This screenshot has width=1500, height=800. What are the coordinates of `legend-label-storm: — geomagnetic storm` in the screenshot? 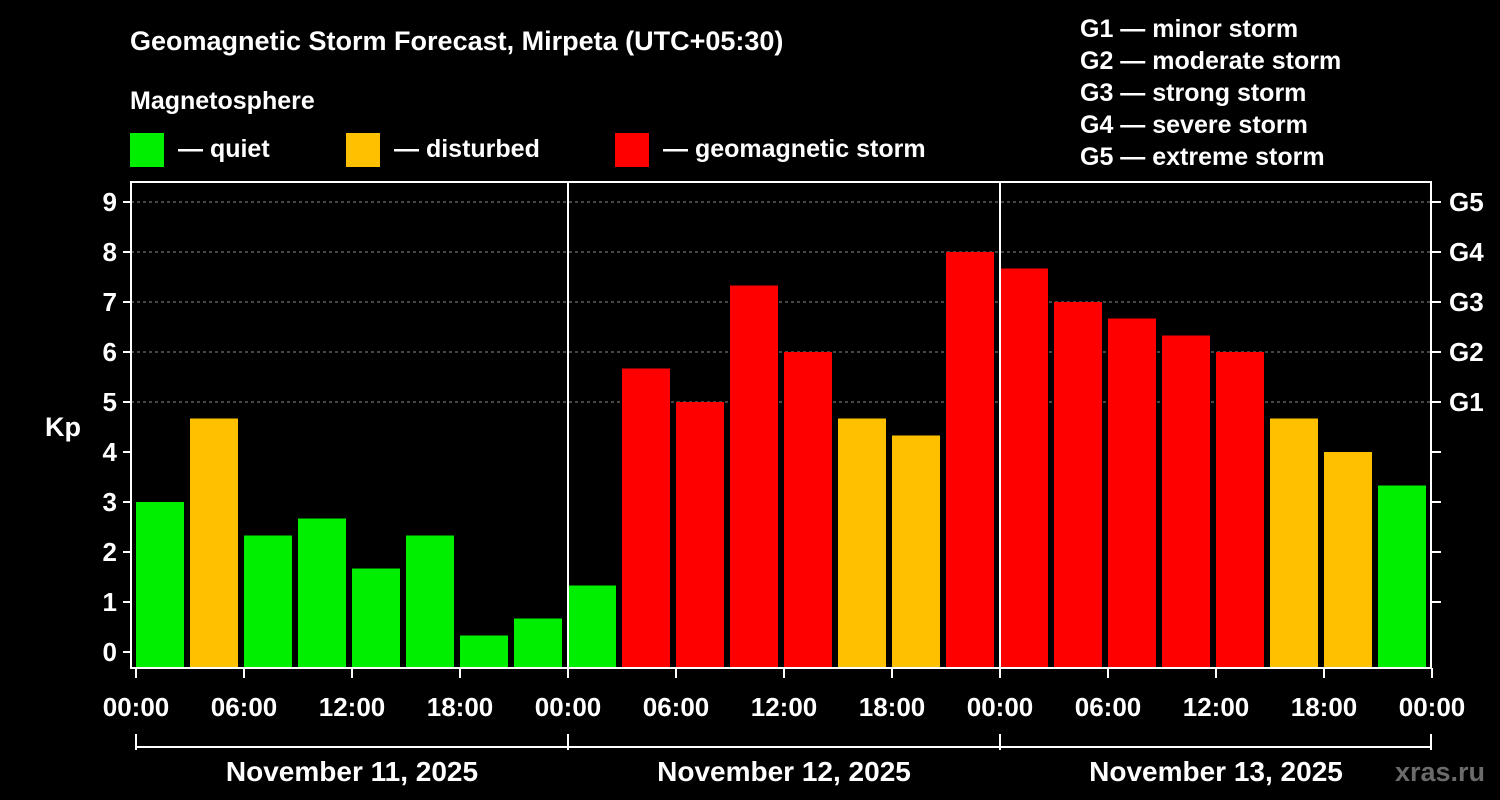 It's located at (794, 149).